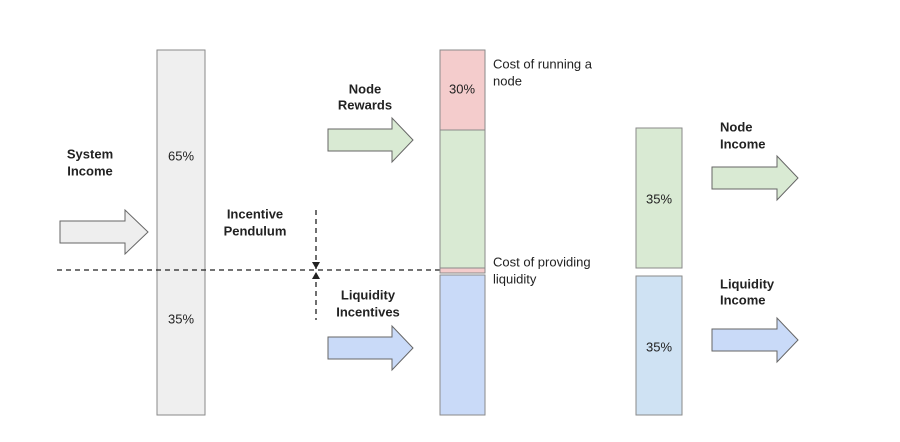 The image size is (900, 442). I want to click on node-segment, so click(462, 199).